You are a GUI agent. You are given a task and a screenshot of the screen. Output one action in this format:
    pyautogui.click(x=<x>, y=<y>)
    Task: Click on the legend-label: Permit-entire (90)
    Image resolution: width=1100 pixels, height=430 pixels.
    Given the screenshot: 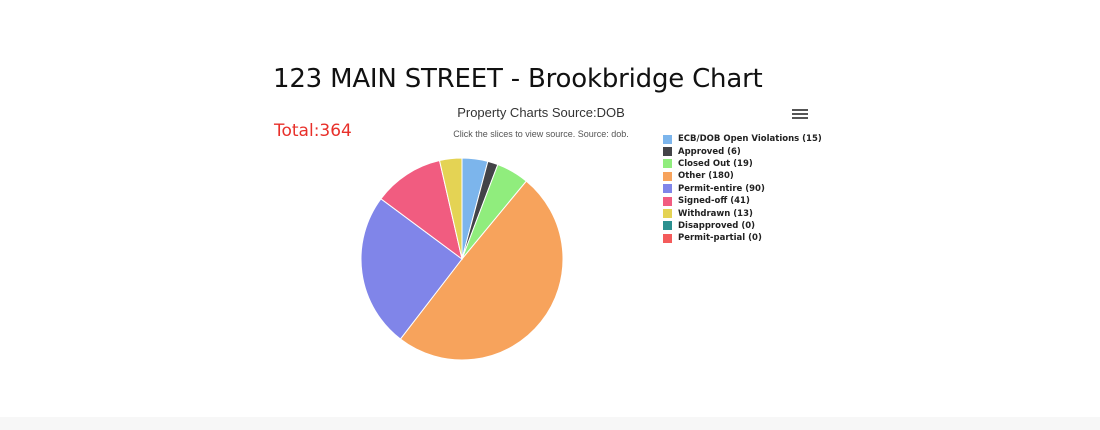 What is the action you would take?
    pyautogui.click(x=721, y=188)
    